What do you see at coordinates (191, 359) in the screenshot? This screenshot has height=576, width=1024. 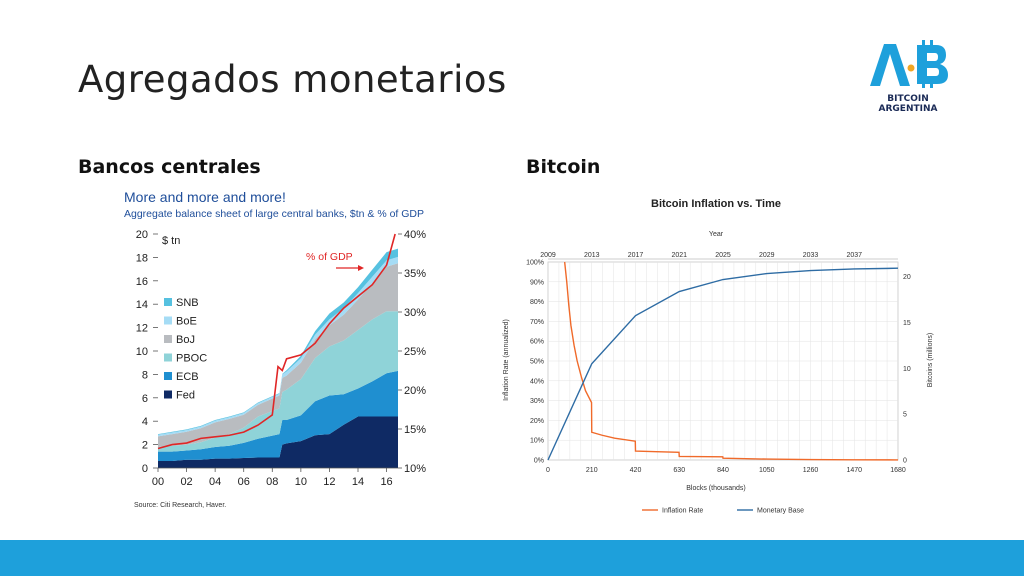 I see `cb-legend-label-pboc: PBOC` at bounding box center [191, 359].